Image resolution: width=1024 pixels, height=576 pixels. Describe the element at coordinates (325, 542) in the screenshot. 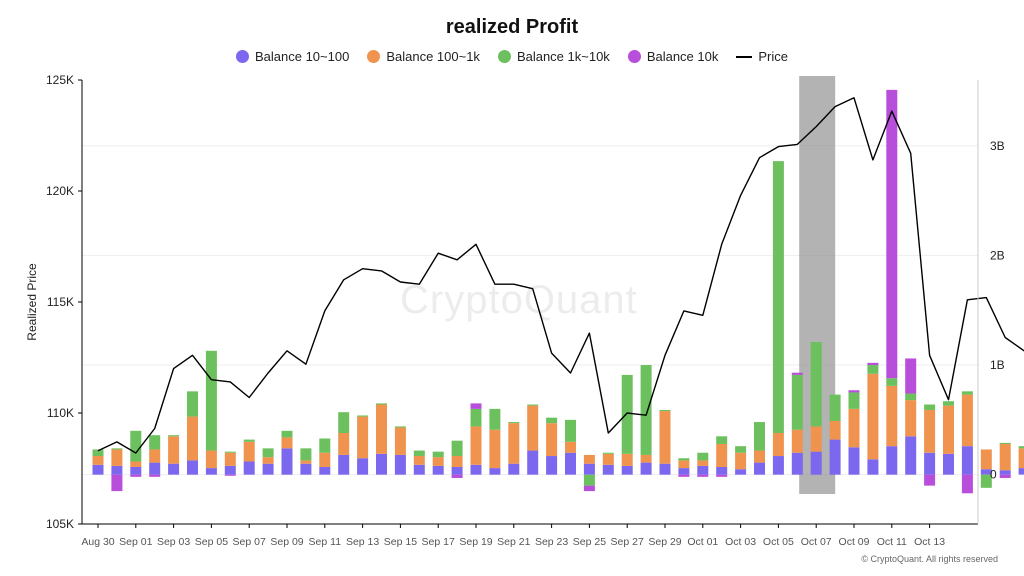

I see `x-tick-label: Sep 11` at that location.